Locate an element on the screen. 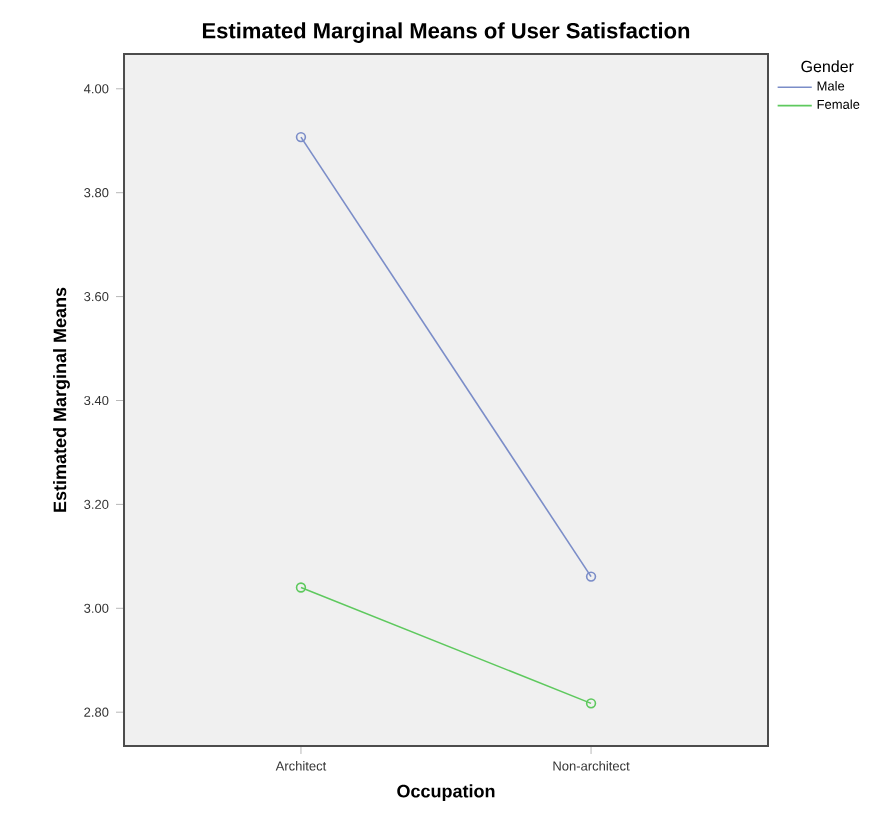 This screenshot has height=828, width=888. y-axis-title: Estimated Marginal Means is located at coordinates (61, 399).